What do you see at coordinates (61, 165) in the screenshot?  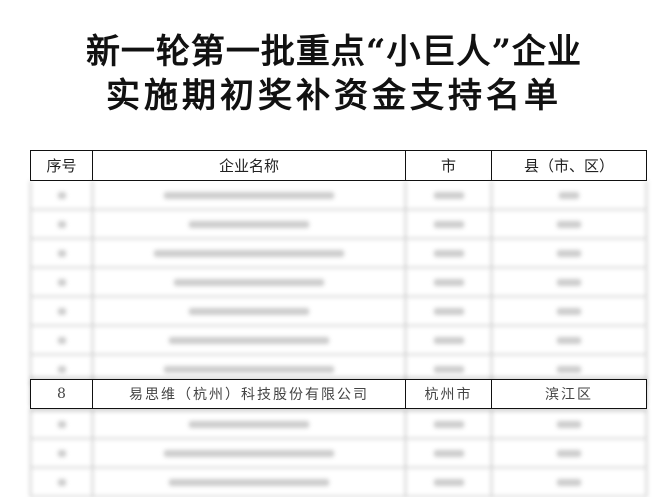 I see `header-index: 序号` at bounding box center [61, 165].